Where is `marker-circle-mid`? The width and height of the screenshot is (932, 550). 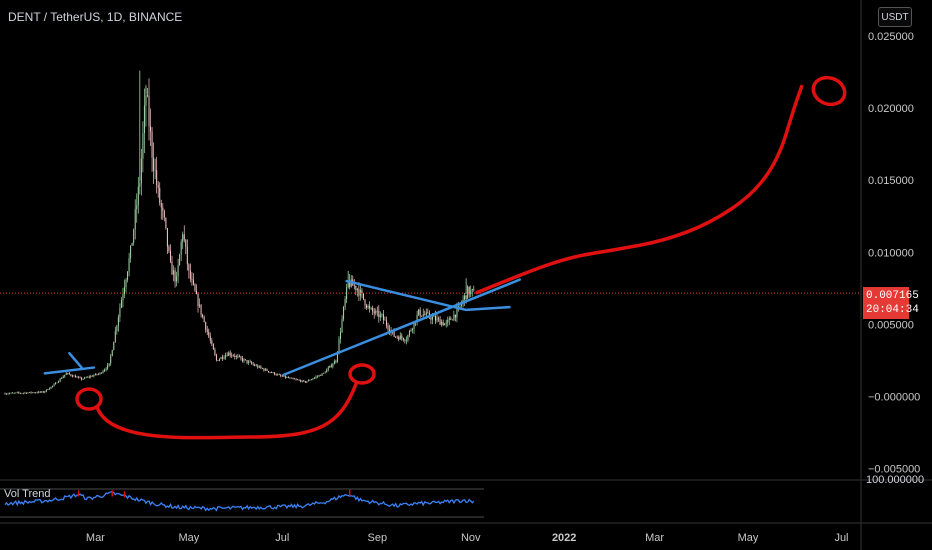 marker-circle-mid is located at coordinates (362, 374).